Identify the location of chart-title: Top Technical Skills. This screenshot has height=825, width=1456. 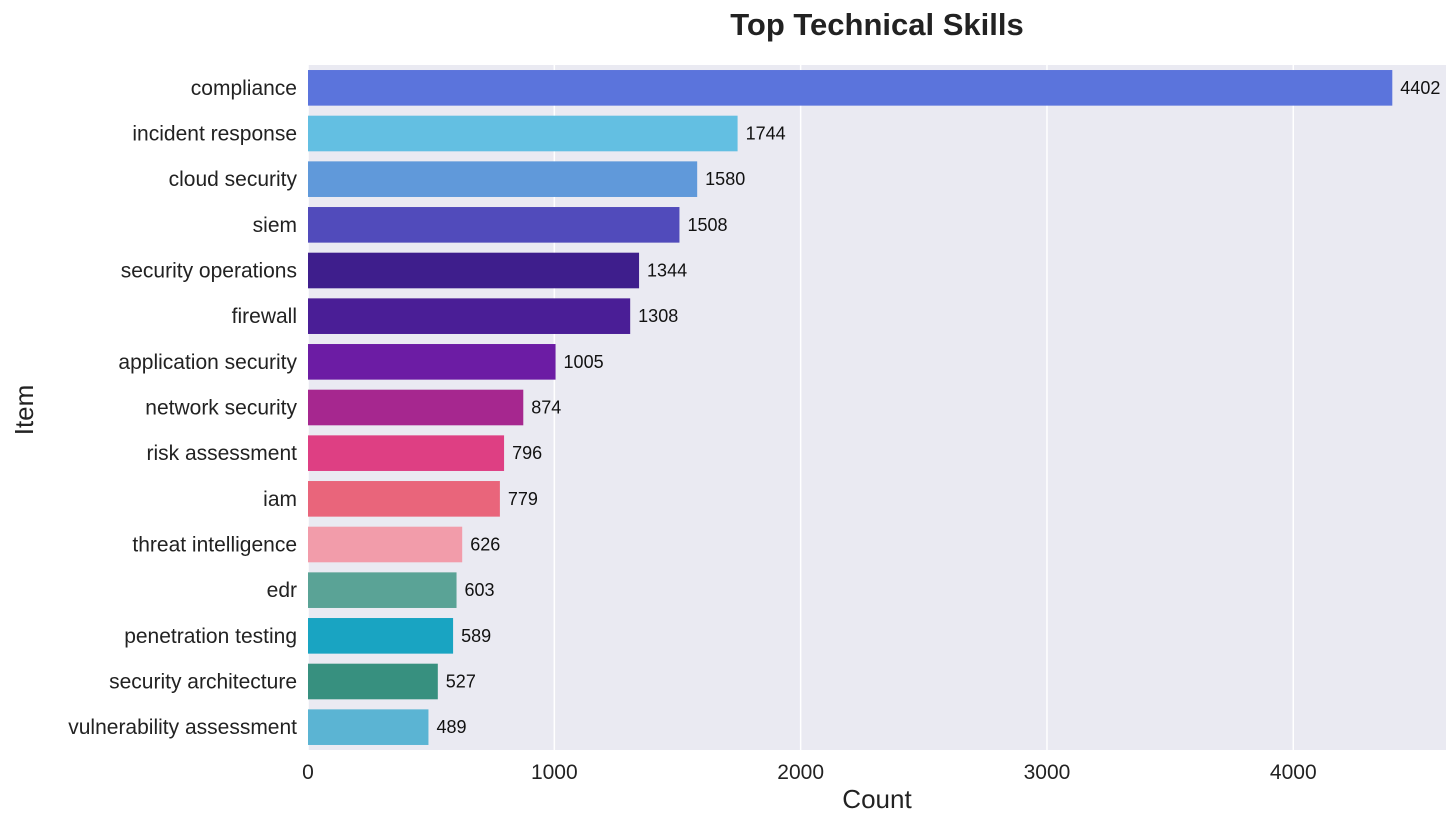
(876, 24).